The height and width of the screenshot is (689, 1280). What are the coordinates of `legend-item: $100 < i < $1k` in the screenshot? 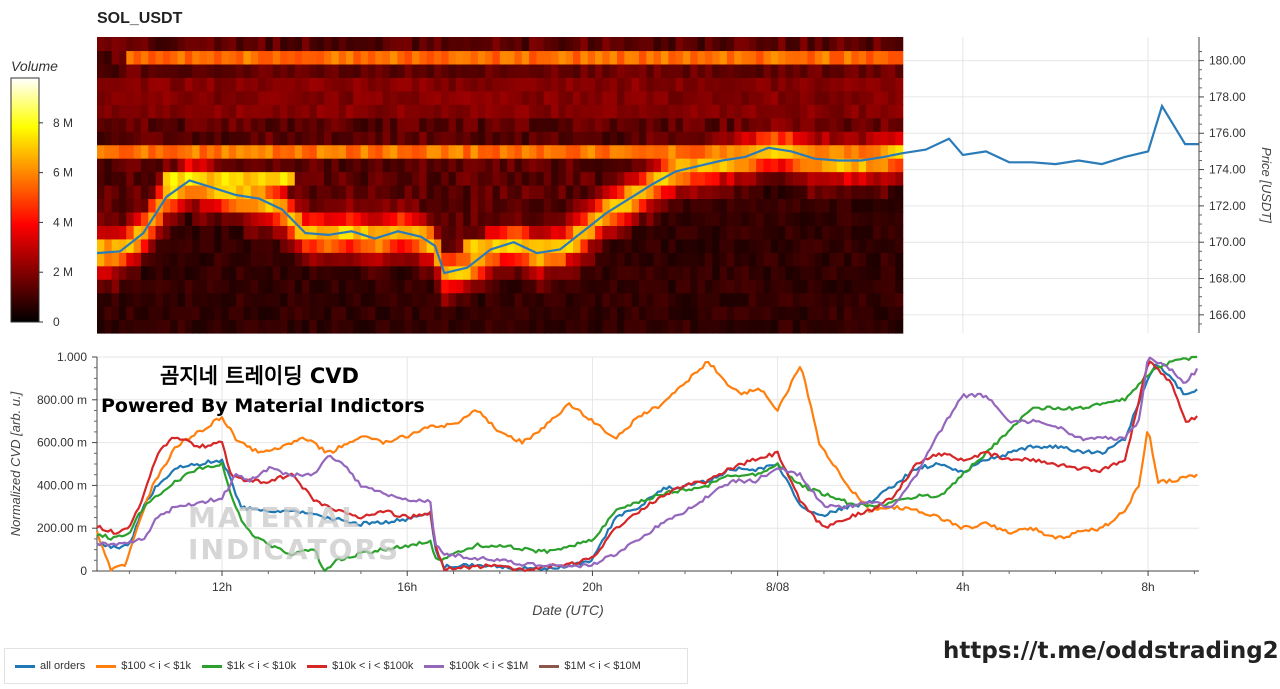 It's located at (143, 666).